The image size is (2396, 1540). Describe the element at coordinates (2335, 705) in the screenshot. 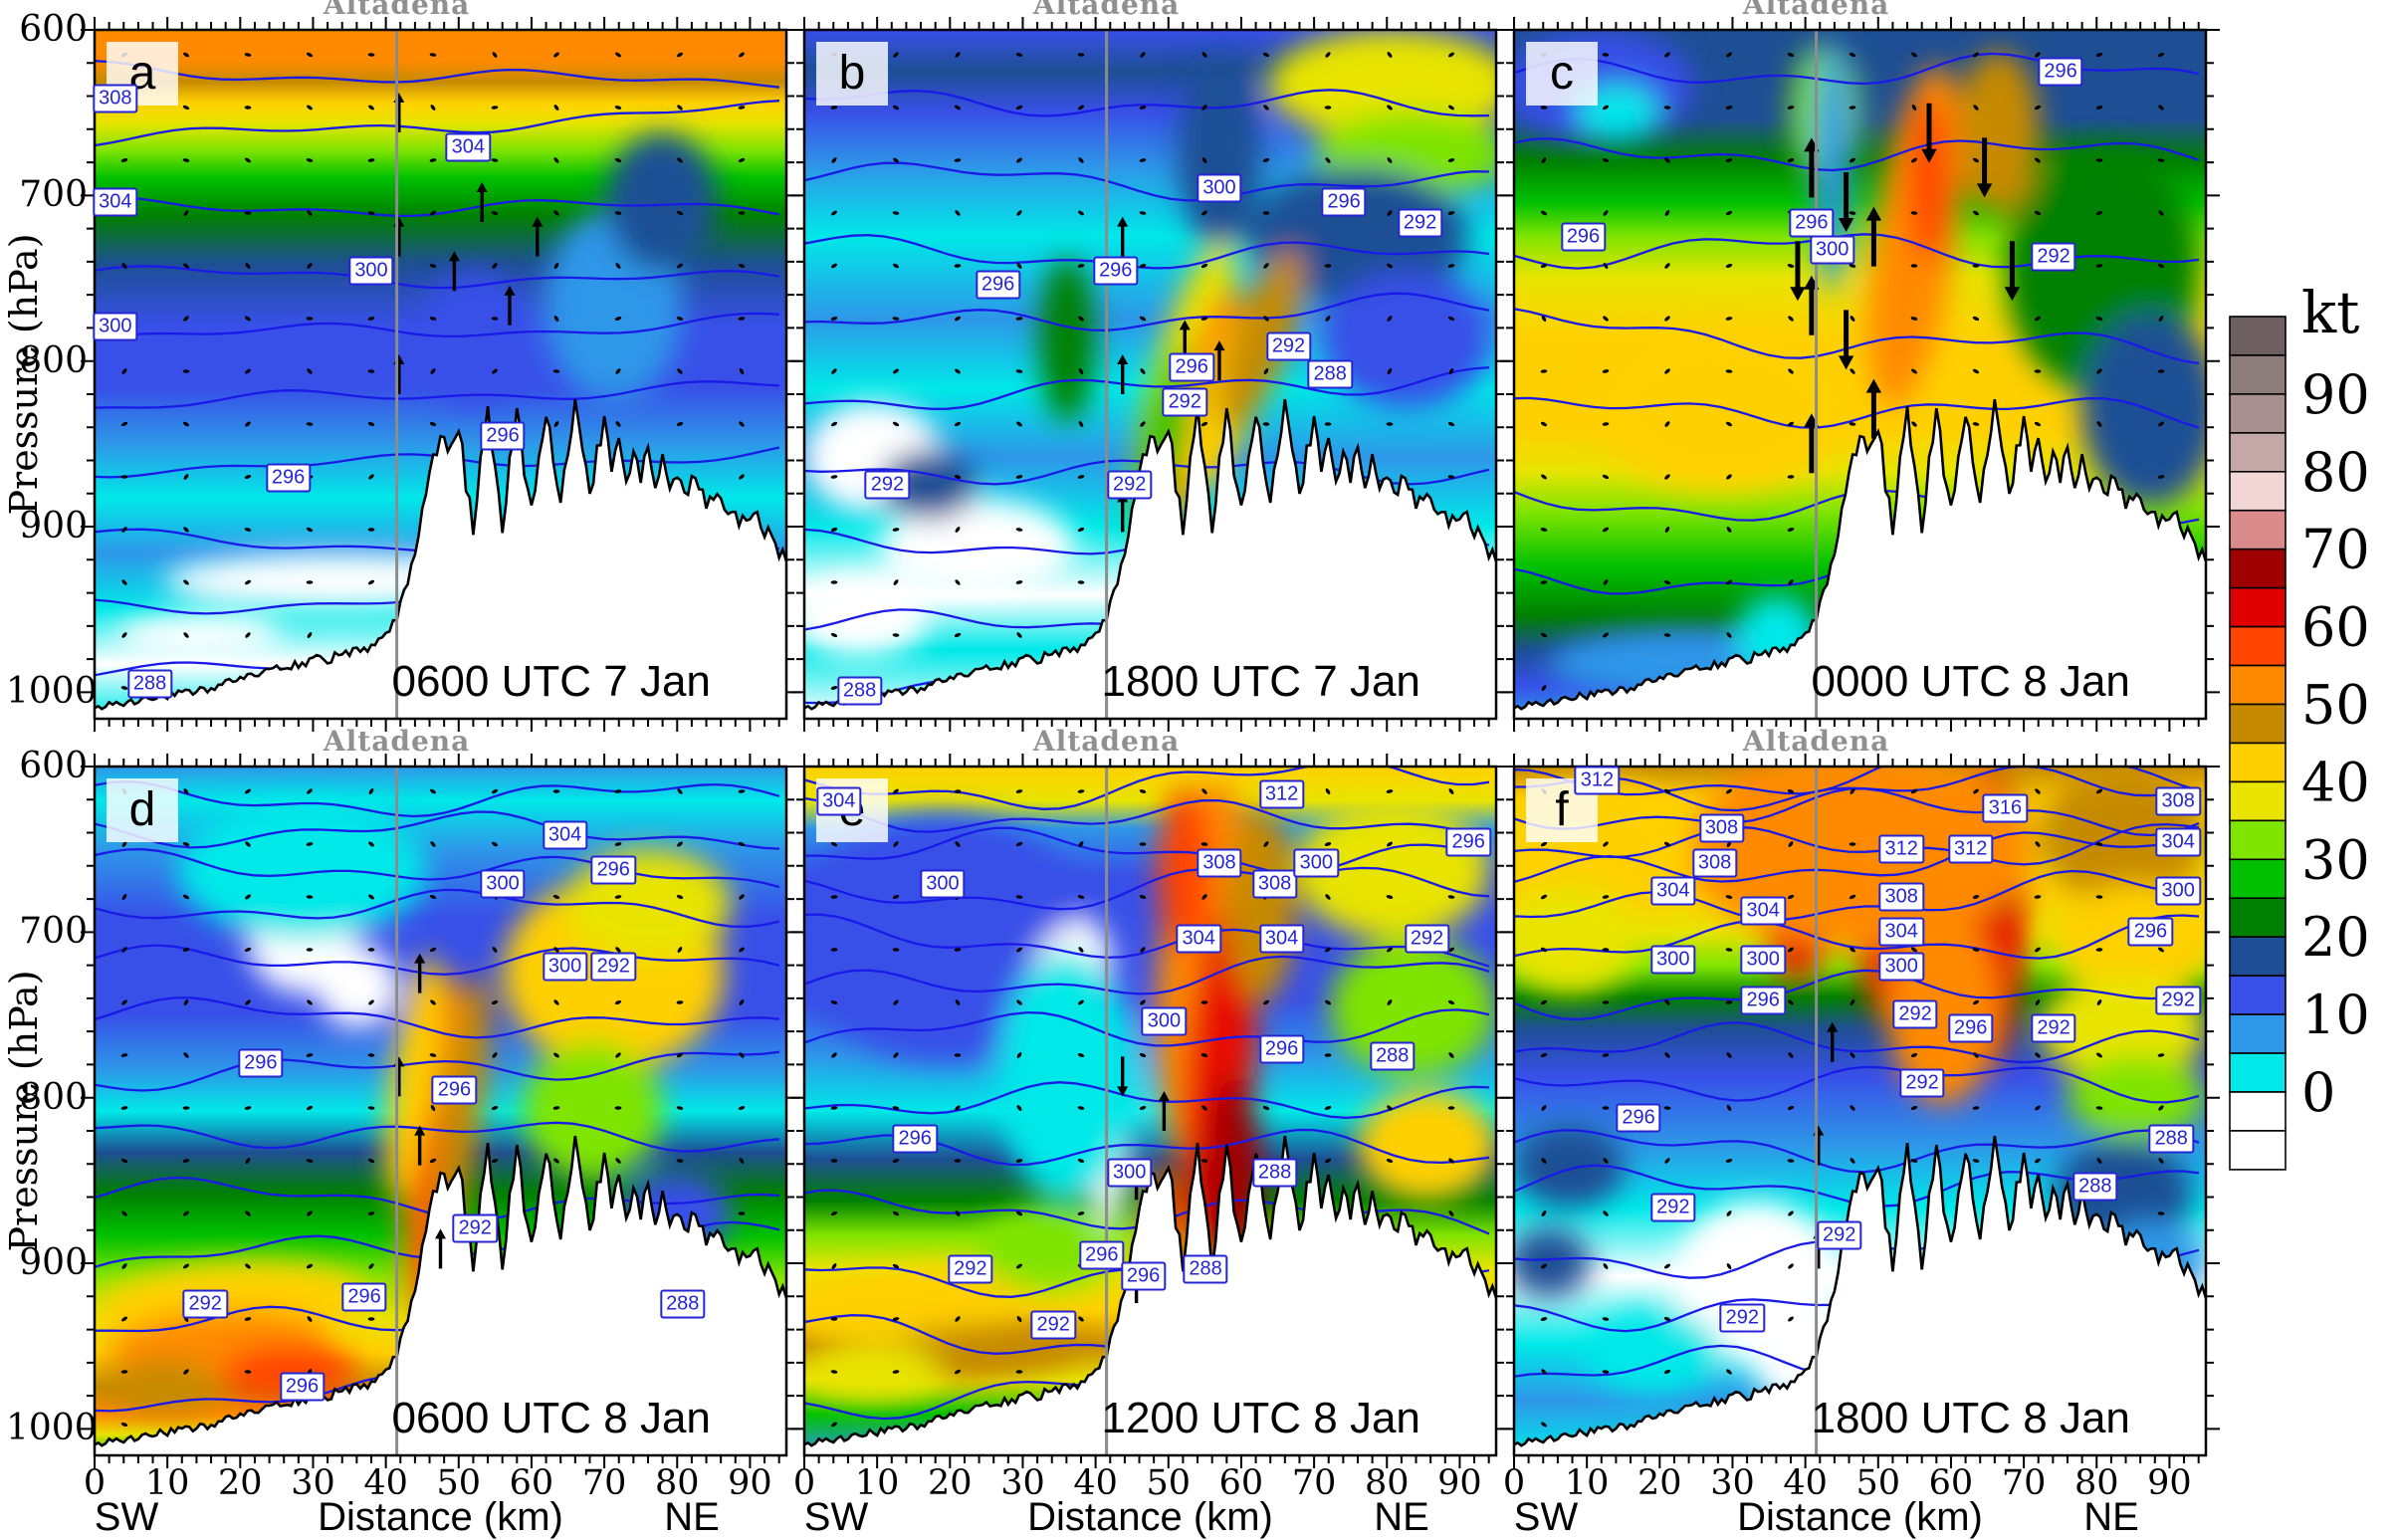

I see `colorbar-tick-label: 50` at that location.